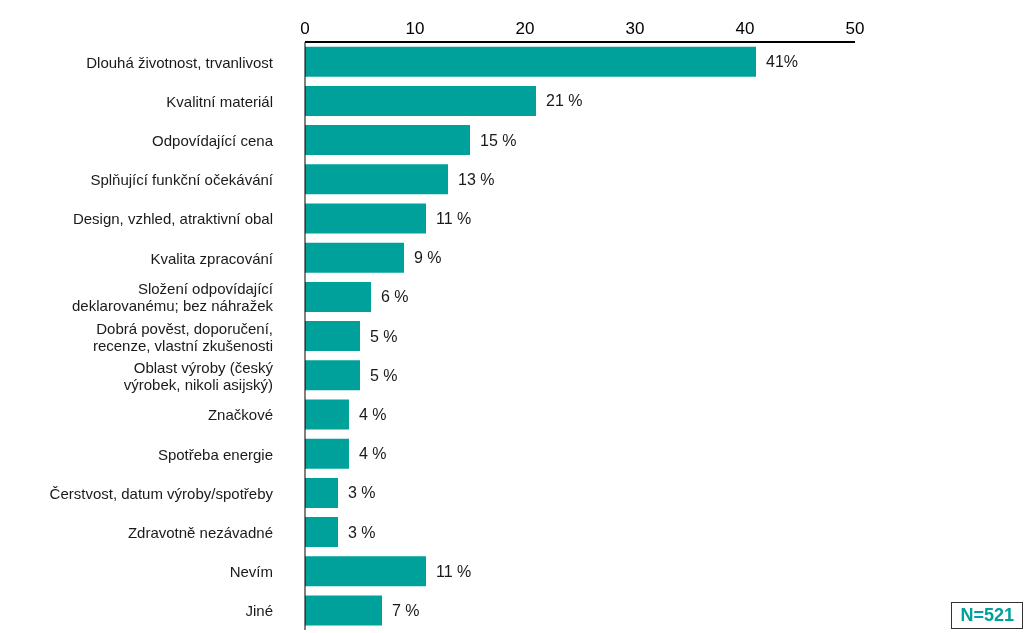 This screenshot has height=633, width=1027. Describe the element at coordinates (182, 336) in the screenshot. I see `y-tick-label: Dobrá pověst, doporučení, recenze, vlastní zkušenosti` at that location.